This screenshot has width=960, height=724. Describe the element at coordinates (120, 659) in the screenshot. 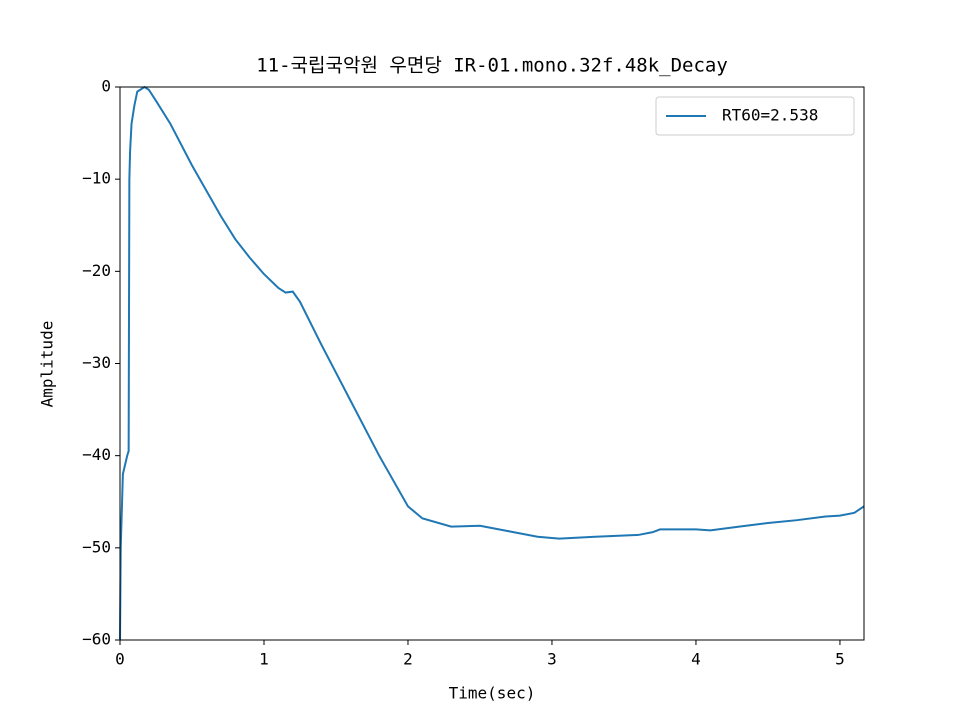

I see `x-tick-label: 0` at that location.